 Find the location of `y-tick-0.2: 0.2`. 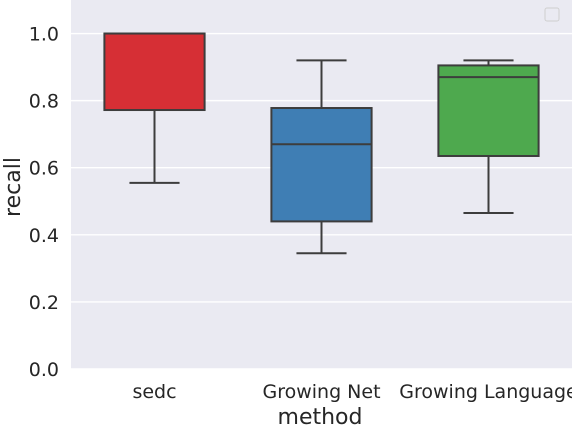

y-tick-0.2: 0.2 is located at coordinates (44, 303).